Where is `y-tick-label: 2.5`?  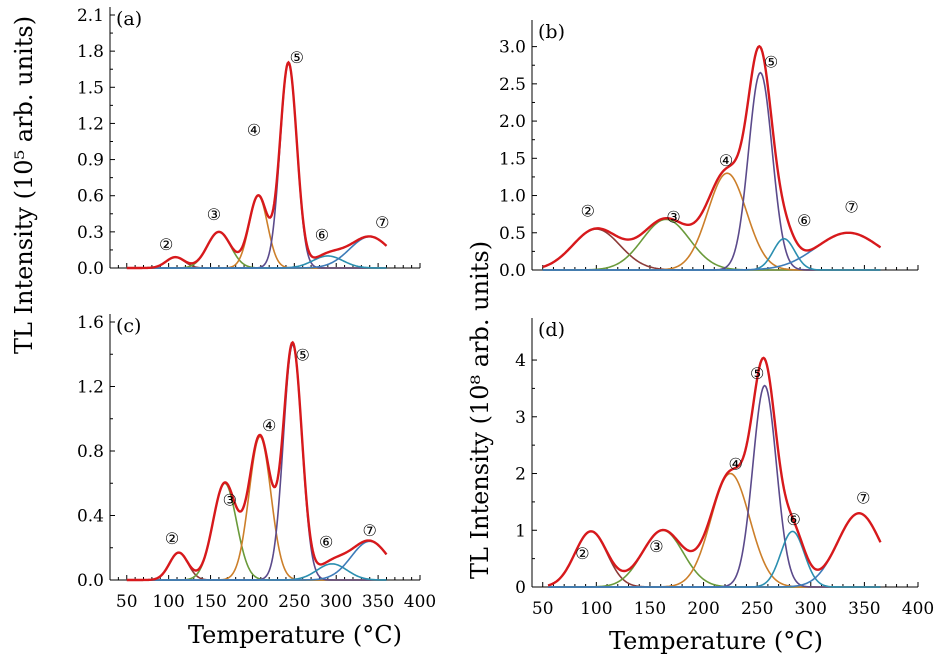 y-tick-label: 2.5 is located at coordinates (512, 85).